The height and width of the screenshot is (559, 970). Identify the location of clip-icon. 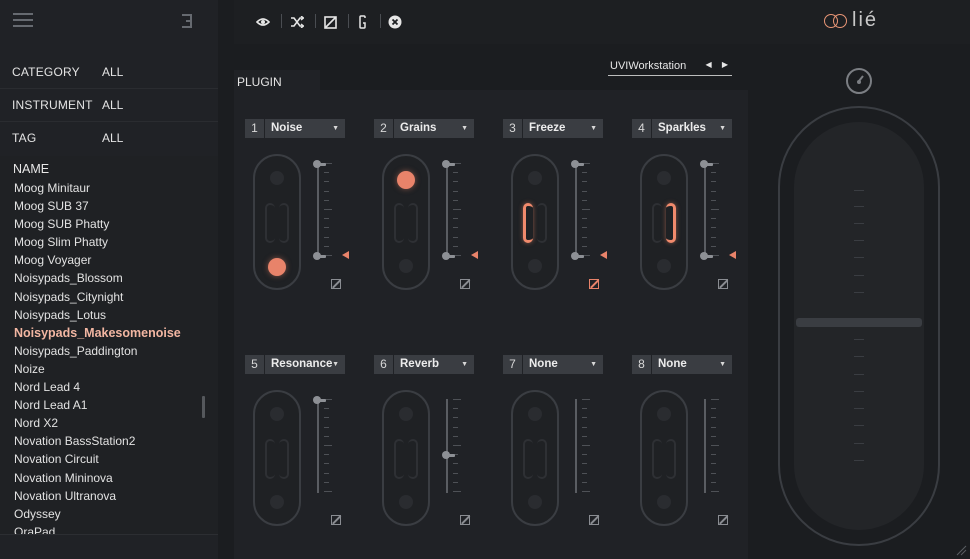
(363, 22).